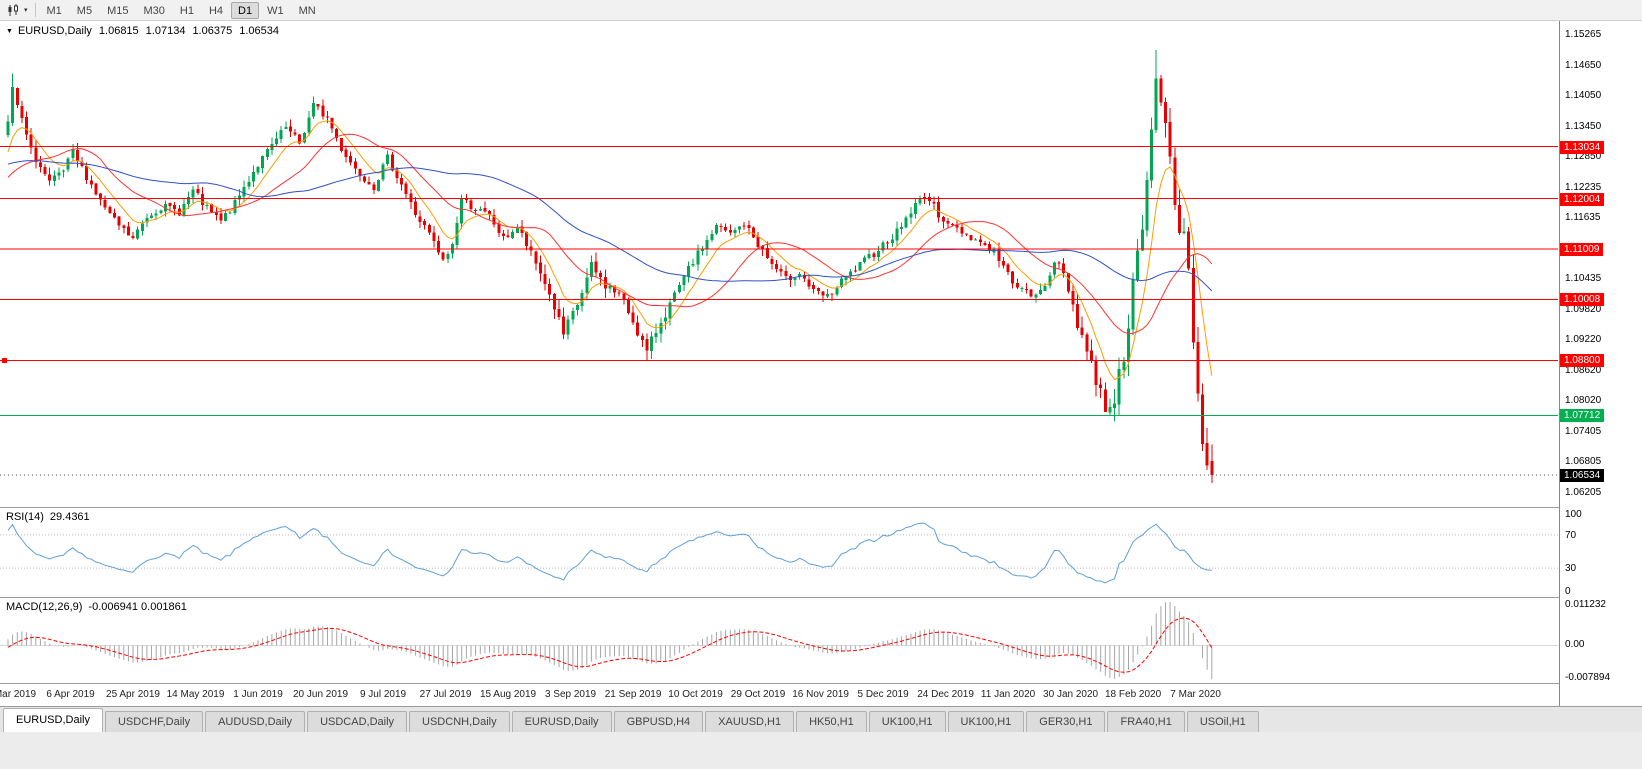 The height and width of the screenshot is (769, 1642). What do you see at coordinates (212, 31) in the screenshot?
I see `ohlc-low: 1.06375` at bounding box center [212, 31].